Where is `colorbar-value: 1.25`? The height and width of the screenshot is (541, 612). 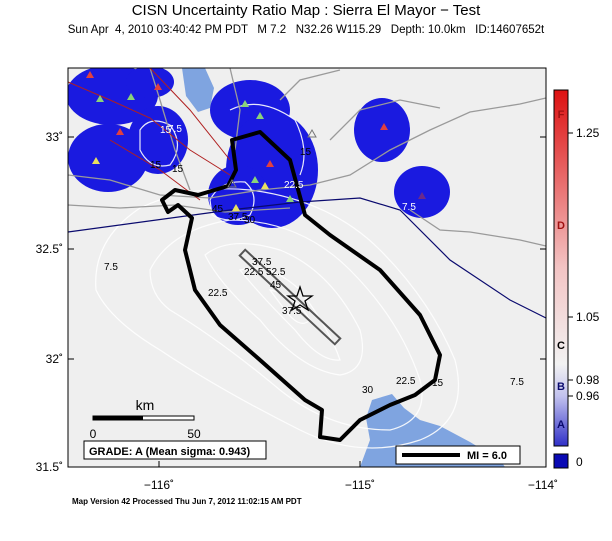
colorbar-value: 1.25 is located at coordinates (588, 133).